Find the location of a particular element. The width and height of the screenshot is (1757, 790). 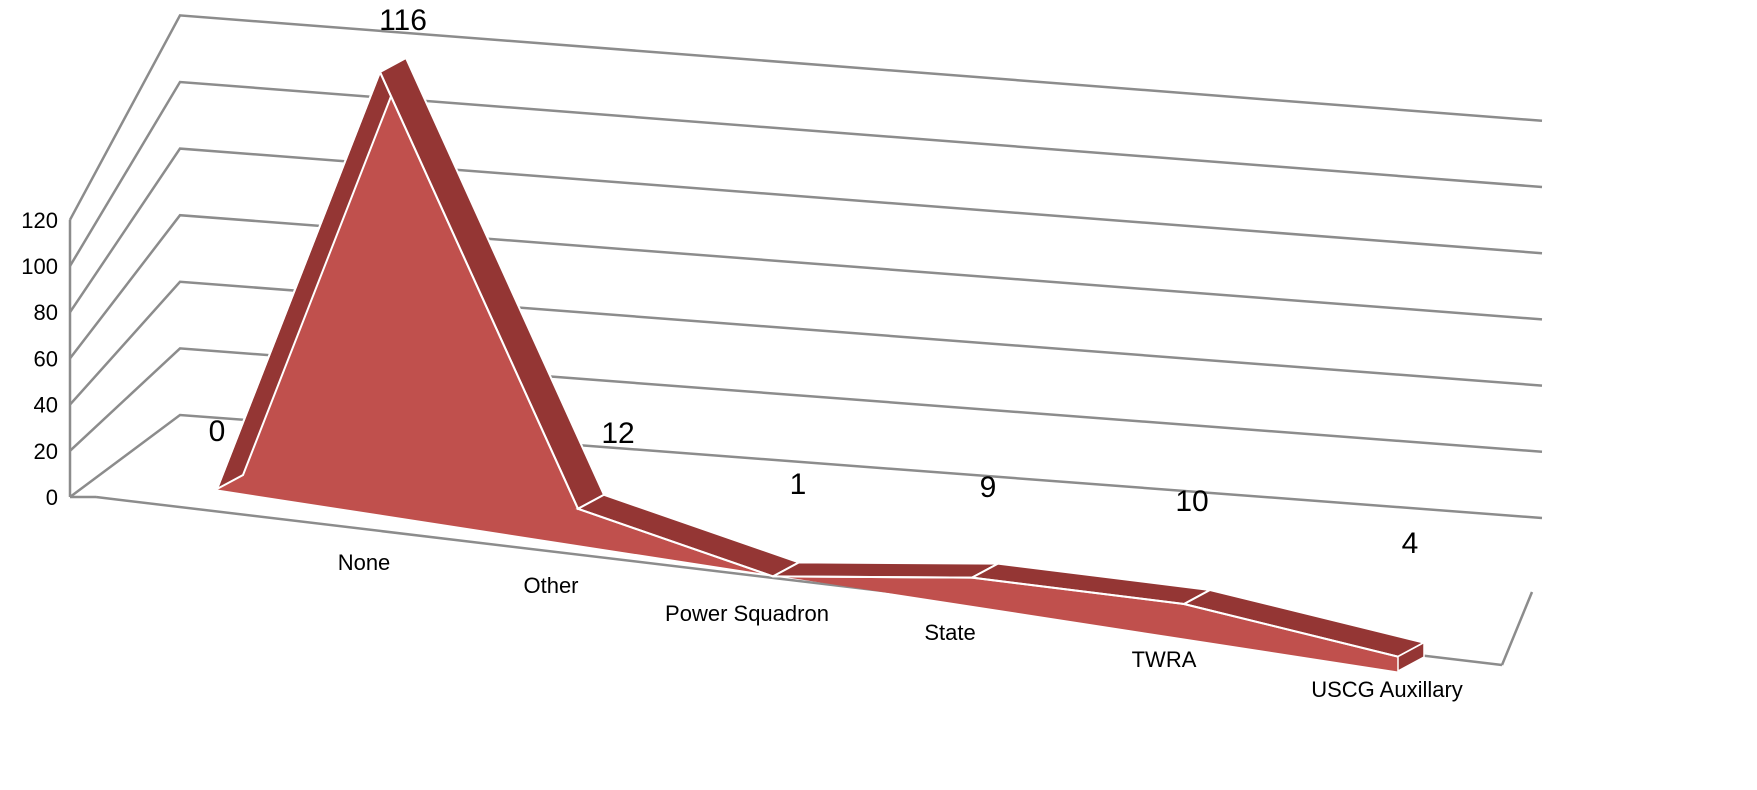

y-tick-label: 40 is located at coordinates (46, 405).